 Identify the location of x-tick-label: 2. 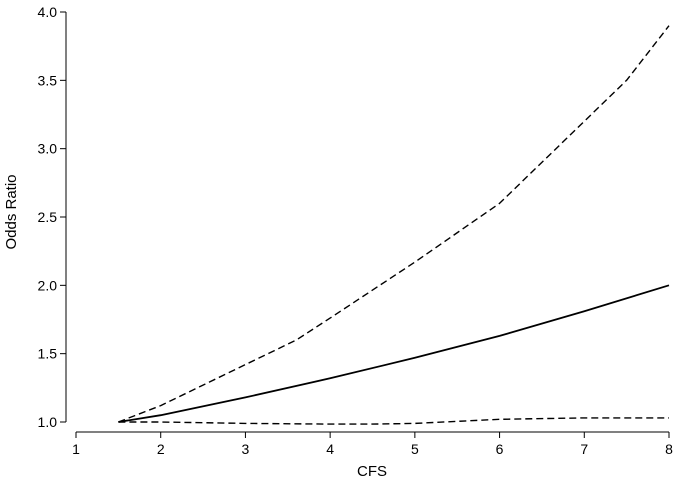
(161, 449).